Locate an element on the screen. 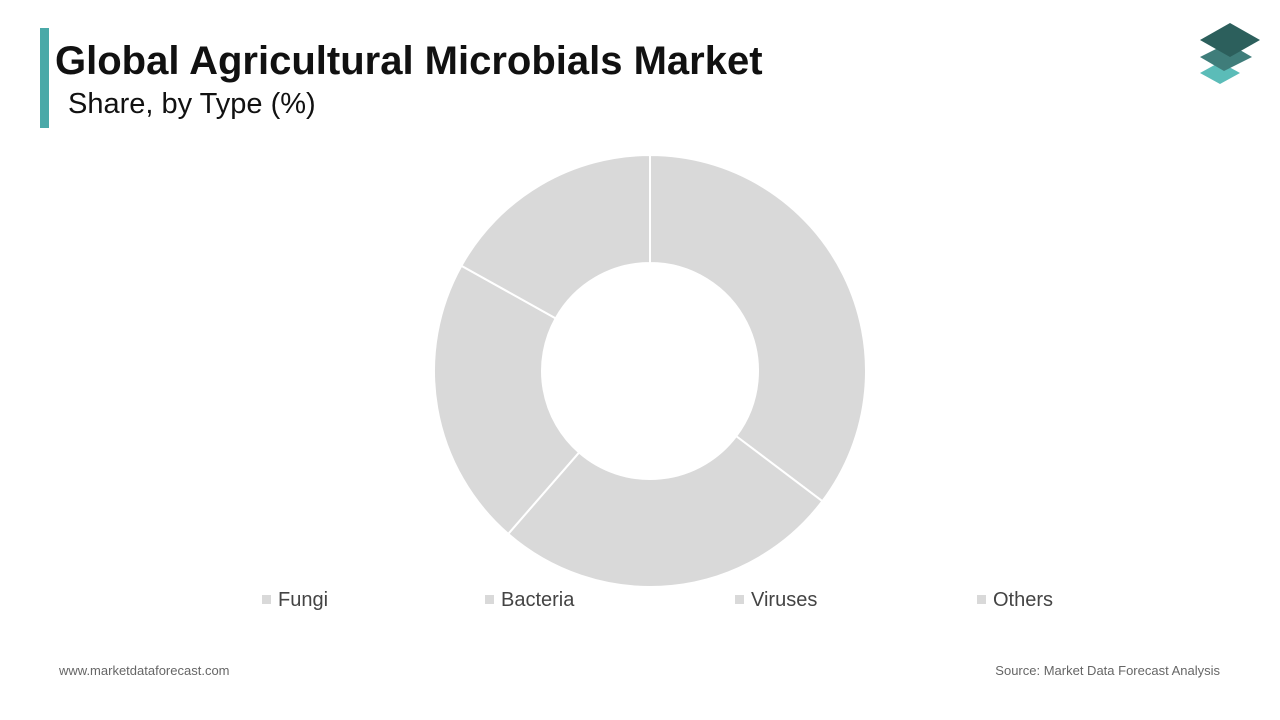  footer-website: www.marketdataforecast.com is located at coordinates (144, 670).